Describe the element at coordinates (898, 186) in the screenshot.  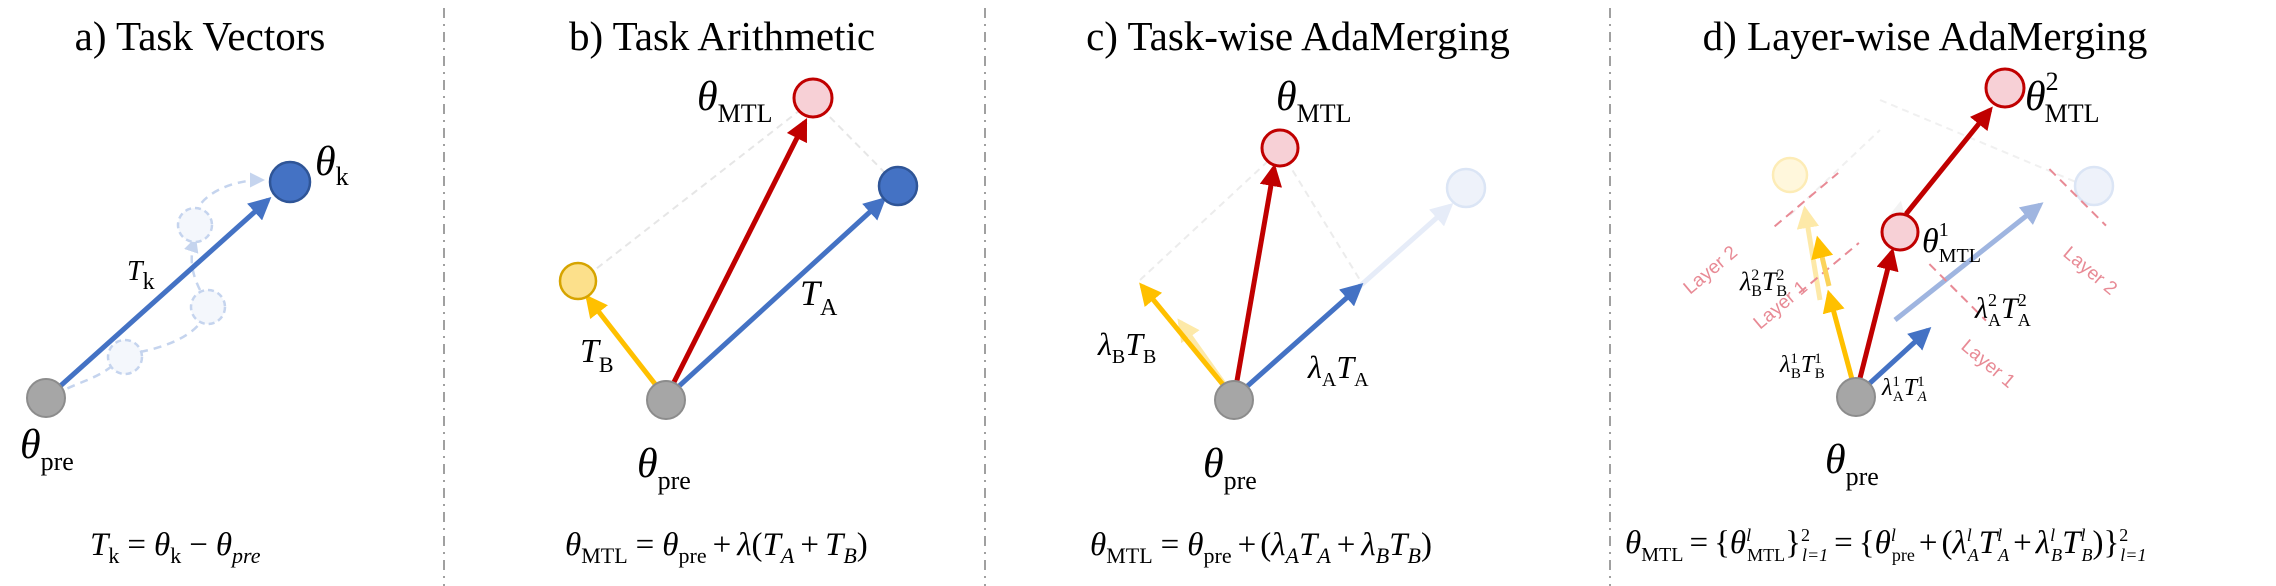
I see `task-a-node` at that location.